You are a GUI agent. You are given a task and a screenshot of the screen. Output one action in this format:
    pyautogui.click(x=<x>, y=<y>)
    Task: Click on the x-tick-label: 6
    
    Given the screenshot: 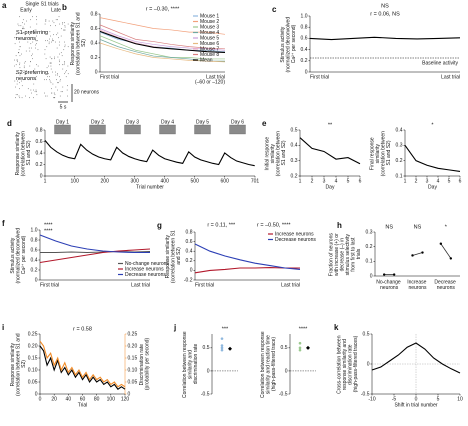 What is the action you would take?
    pyautogui.click(x=360, y=181)
    